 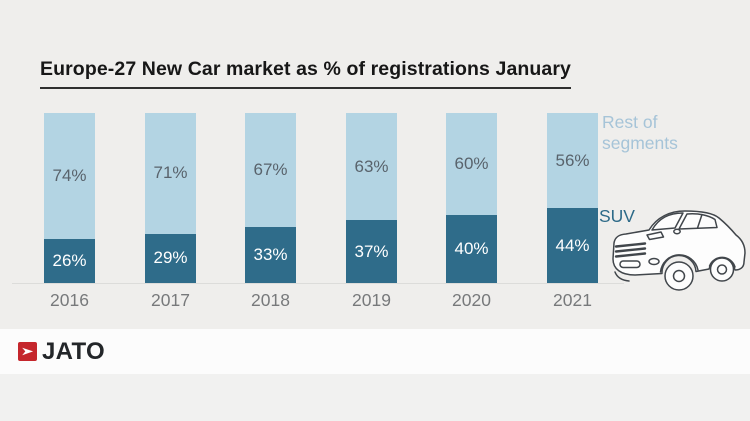 What do you see at coordinates (640, 132) in the screenshot?
I see `legend-rest-of-segments: Rest of segments` at bounding box center [640, 132].